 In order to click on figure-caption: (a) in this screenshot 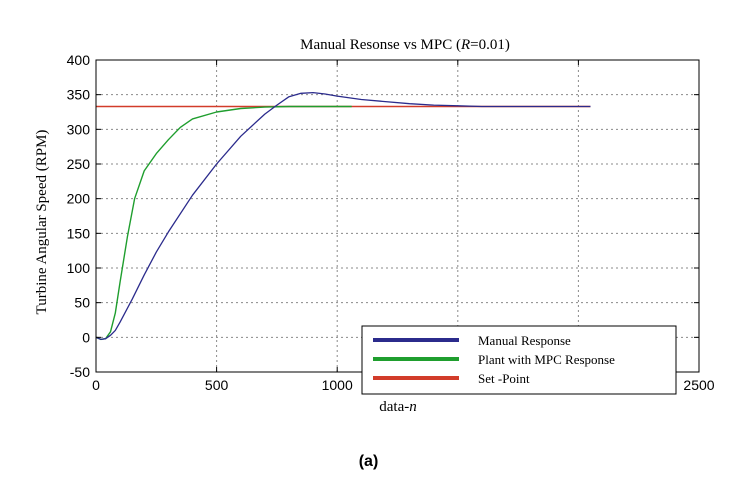, I will do `click(368, 461)`.